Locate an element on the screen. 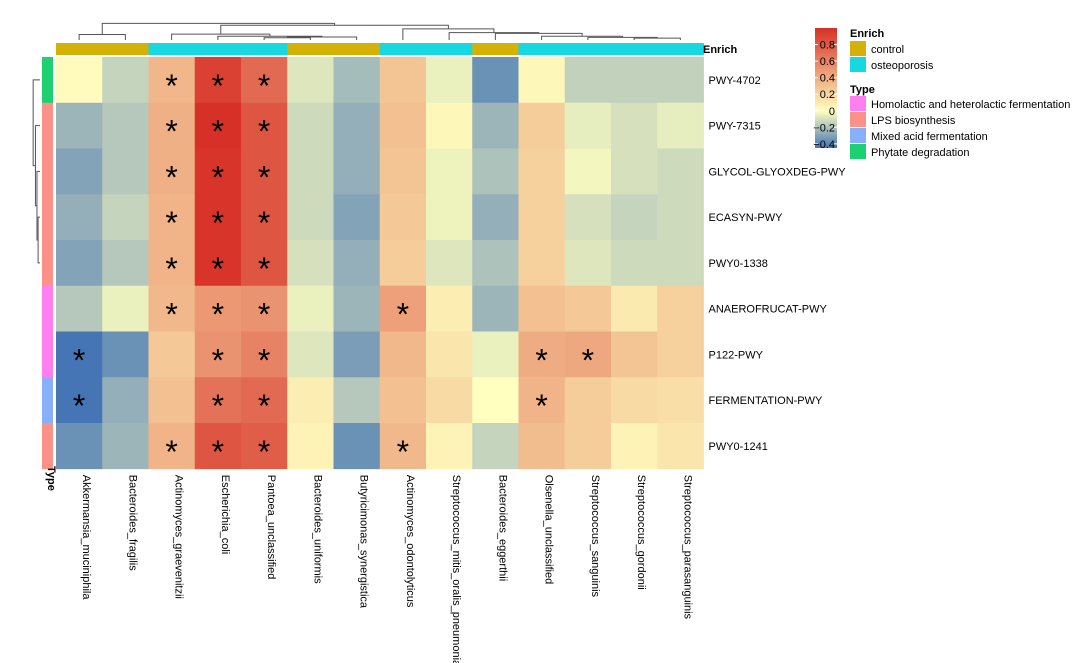 The height and width of the screenshot is (663, 1072). color-scale-tick: 0.2 is located at coordinates (827, 95).